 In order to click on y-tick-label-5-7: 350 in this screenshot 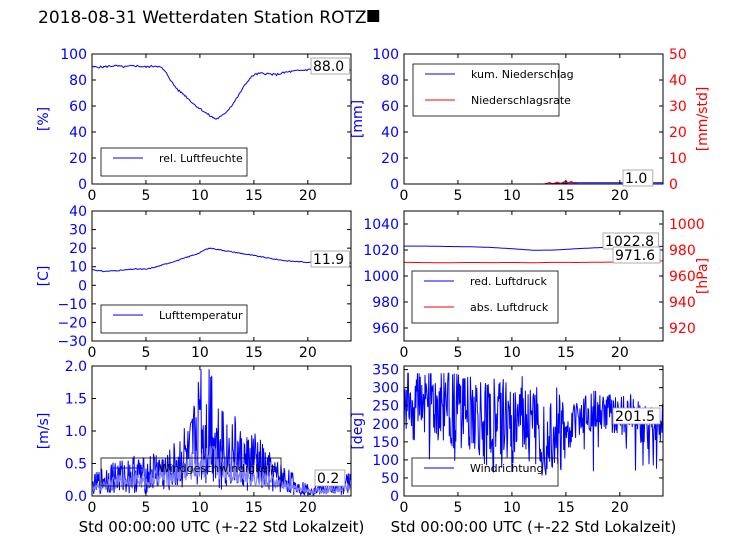, I will do `click(385, 371)`.